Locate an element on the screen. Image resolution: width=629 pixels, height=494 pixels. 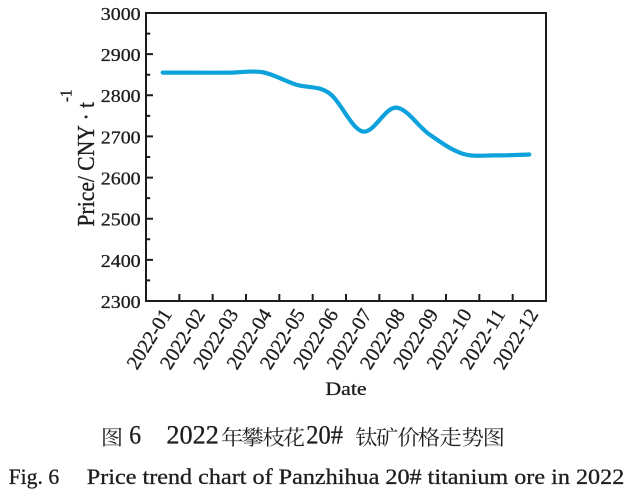
svg-text: 2800 is located at coordinates (121, 96).